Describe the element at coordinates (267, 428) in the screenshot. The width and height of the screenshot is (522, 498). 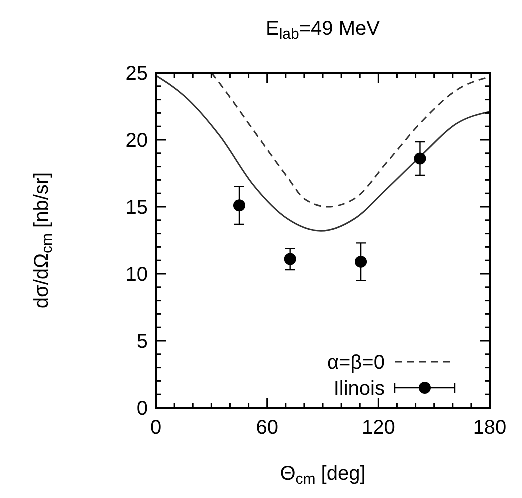
I see `x-tick-label: 60` at that location.